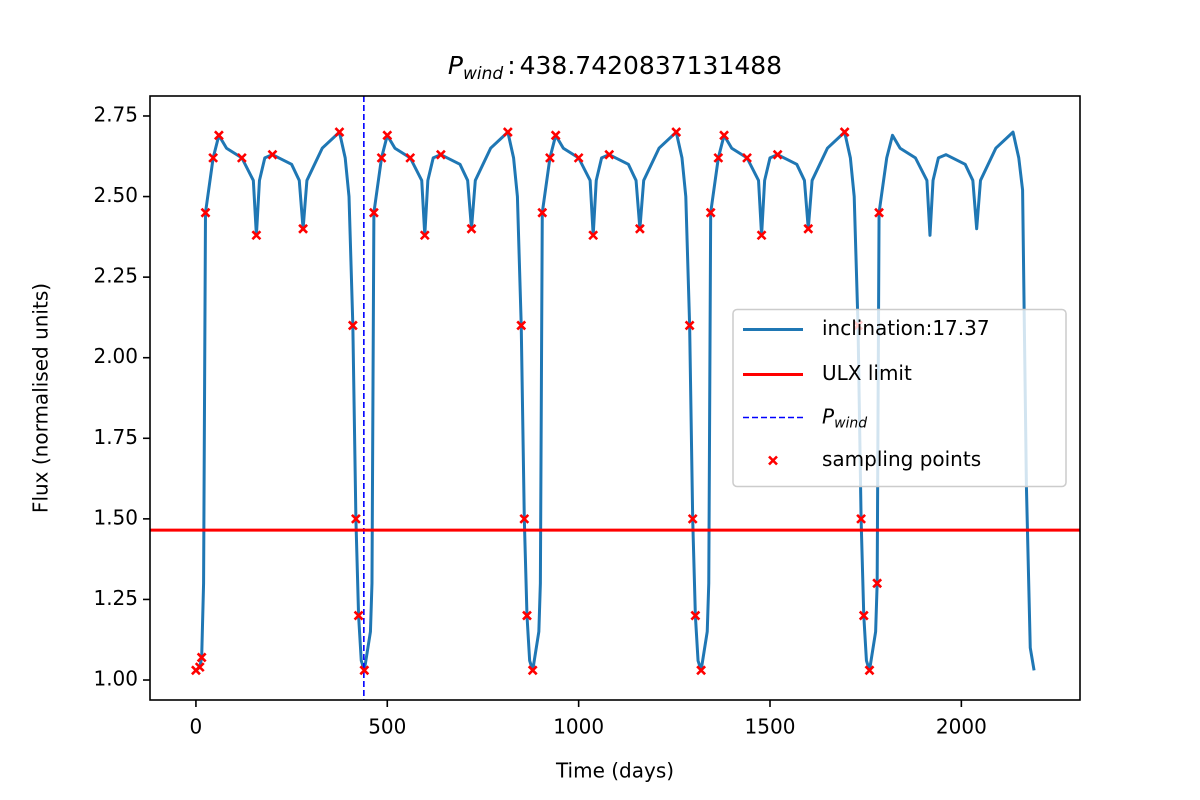 The height and width of the screenshot is (800, 1200). What do you see at coordinates (115, 114) in the screenshot?
I see `y-tick-label: 2.75` at bounding box center [115, 114].